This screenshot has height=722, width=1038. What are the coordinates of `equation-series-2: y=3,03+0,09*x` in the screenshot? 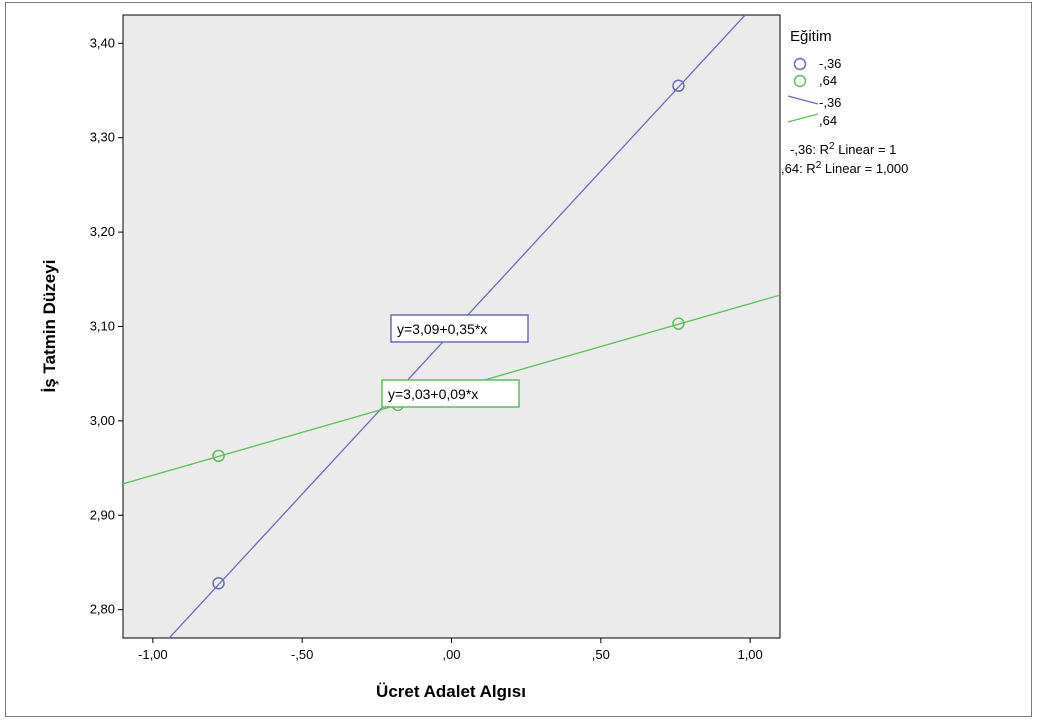 It's located at (433, 394).